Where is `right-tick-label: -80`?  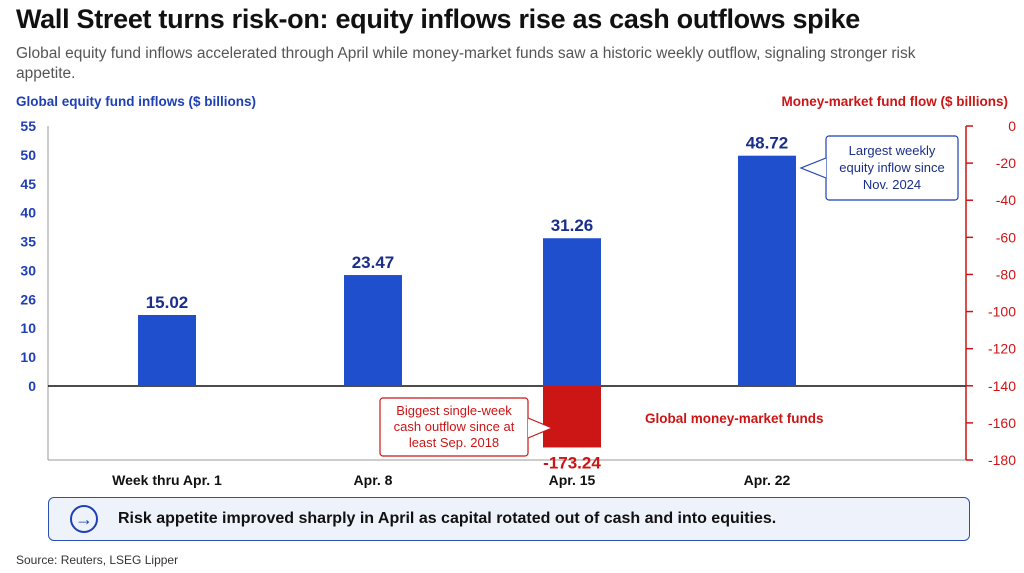
right-tick-label: -80 is located at coordinates (1006, 274).